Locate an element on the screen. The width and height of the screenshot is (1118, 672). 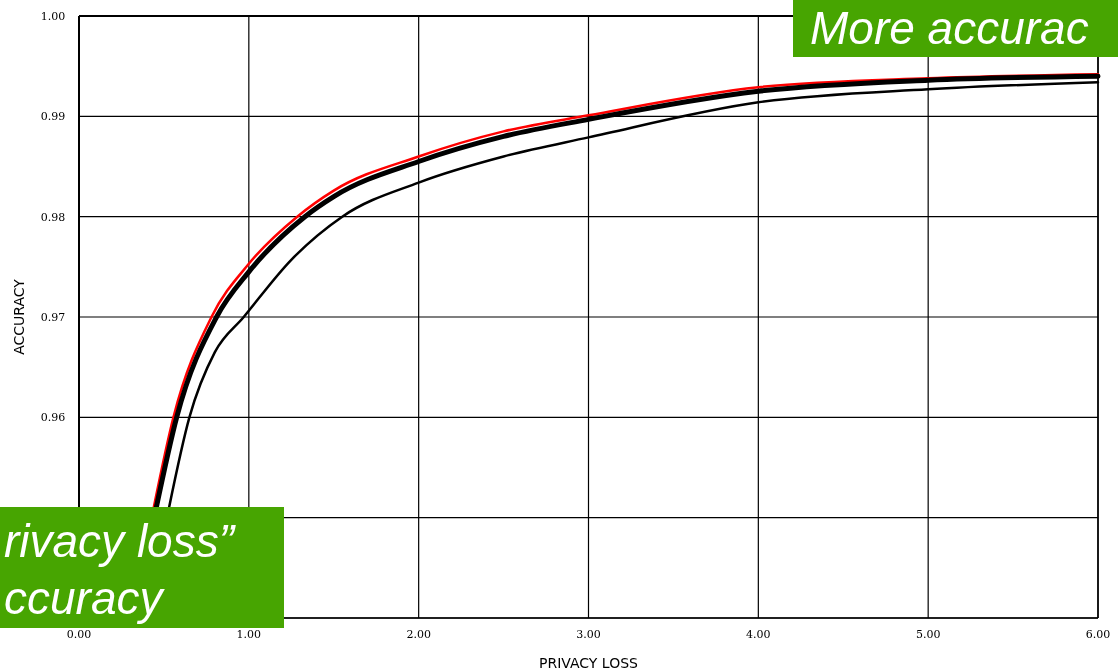
y-tick-label: 0.98 is located at coordinates (53, 217).